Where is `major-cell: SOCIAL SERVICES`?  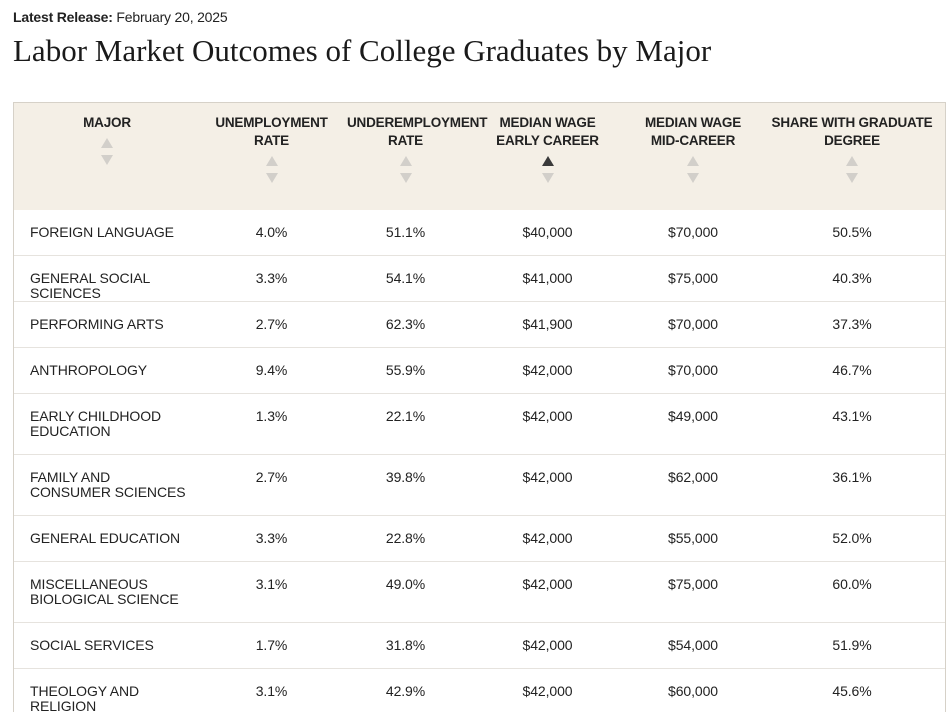
major-cell: SOCIAL SERVICES is located at coordinates (107, 646).